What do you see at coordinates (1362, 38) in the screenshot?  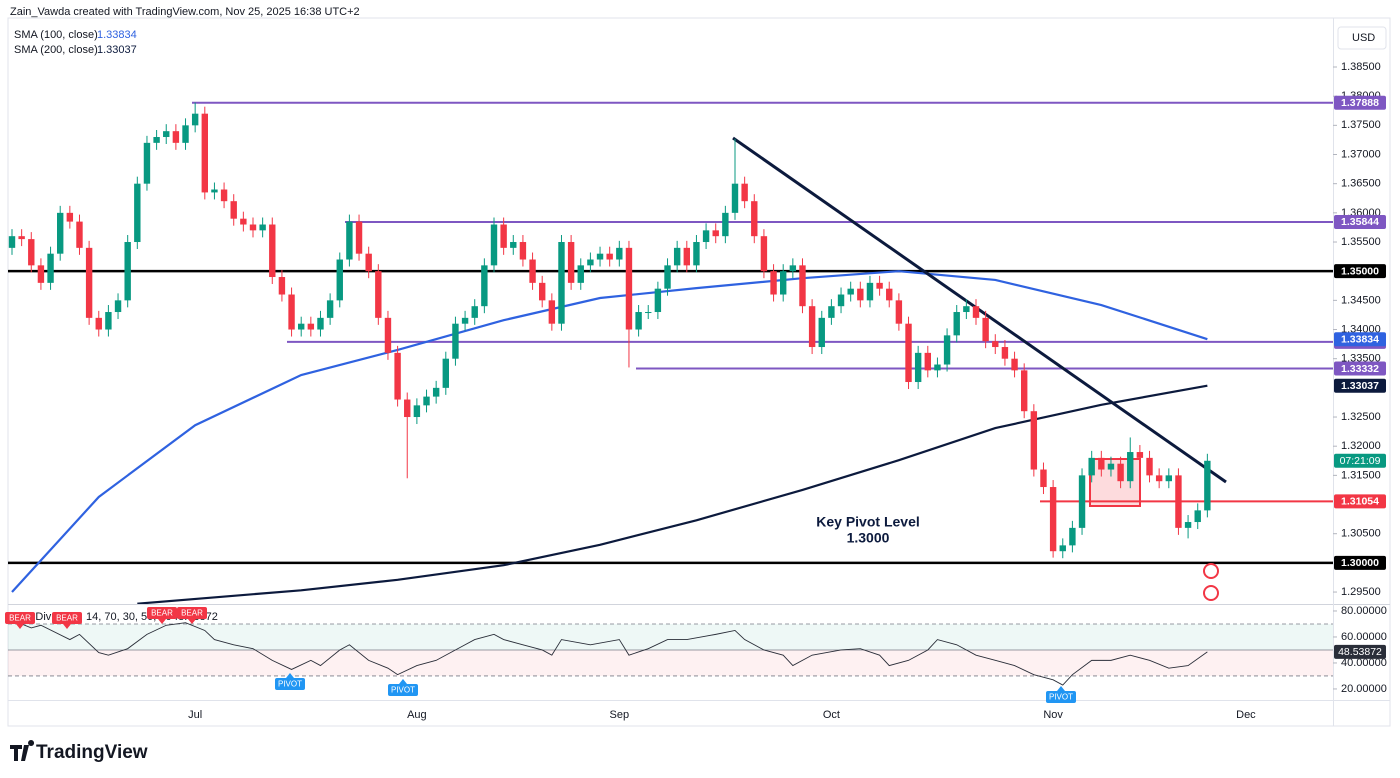 I see `currency-box` at bounding box center [1362, 38].